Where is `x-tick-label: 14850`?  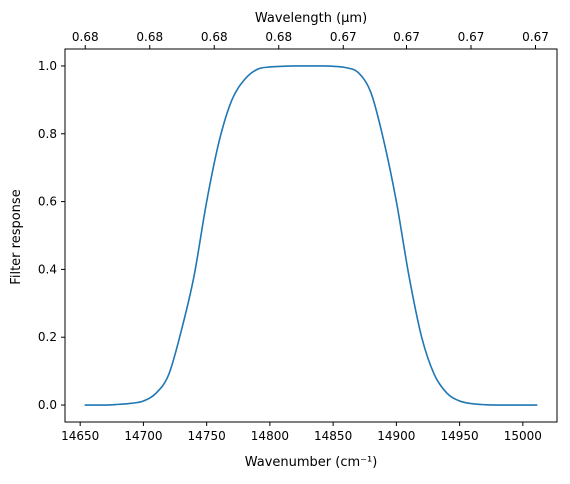 x-tick-label: 14850 is located at coordinates (333, 436).